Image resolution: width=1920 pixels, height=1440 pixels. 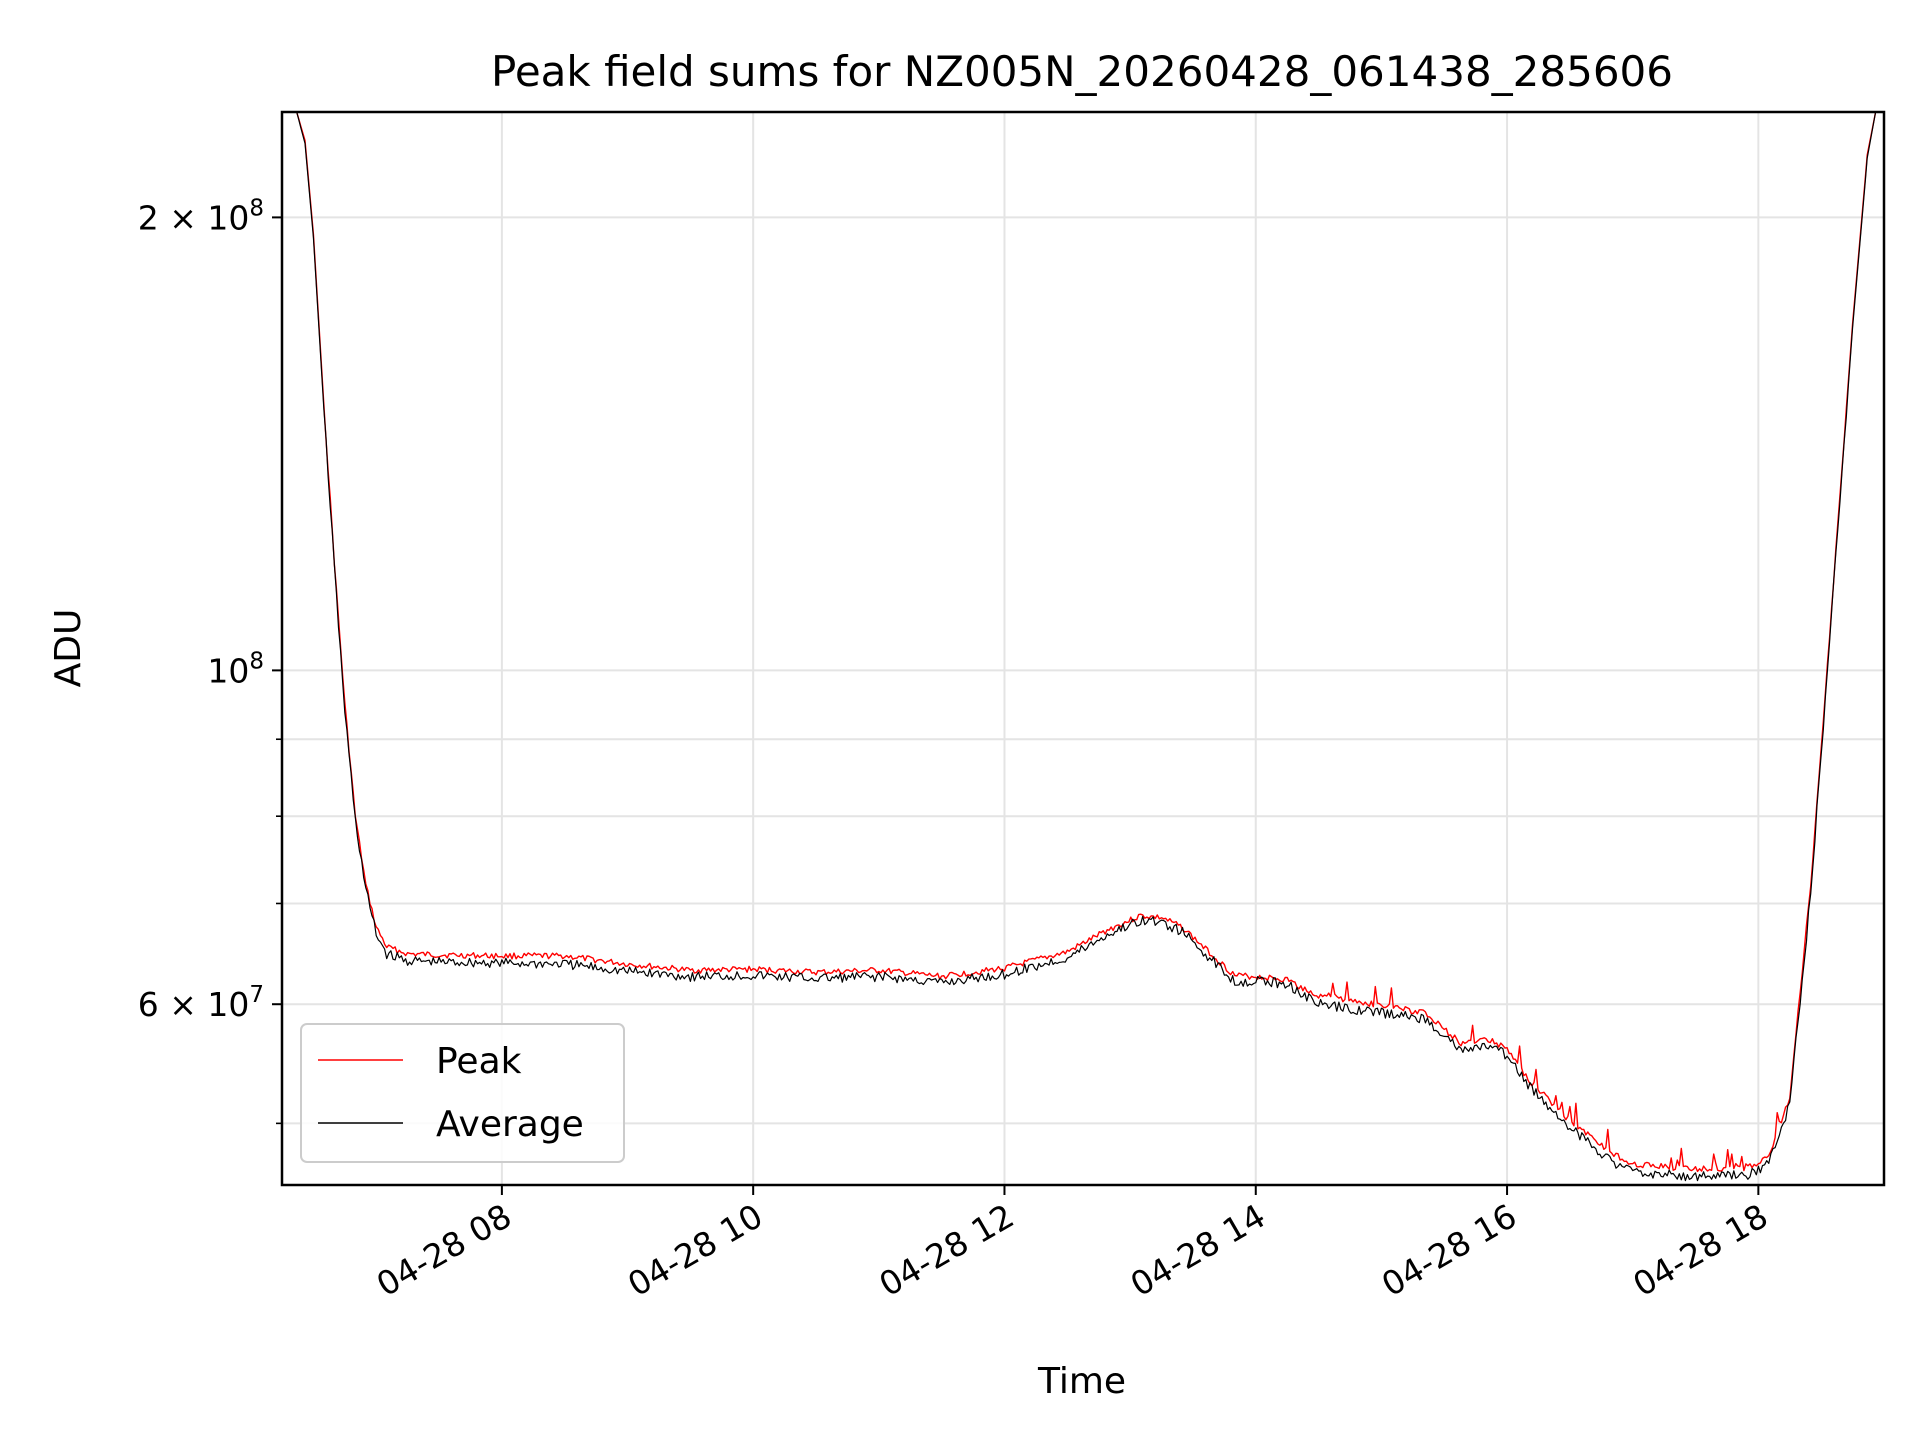 What do you see at coordinates (479, 1061) in the screenshot?
I see `legend-label-peak: Peak` at bounding box center [479, 1061].